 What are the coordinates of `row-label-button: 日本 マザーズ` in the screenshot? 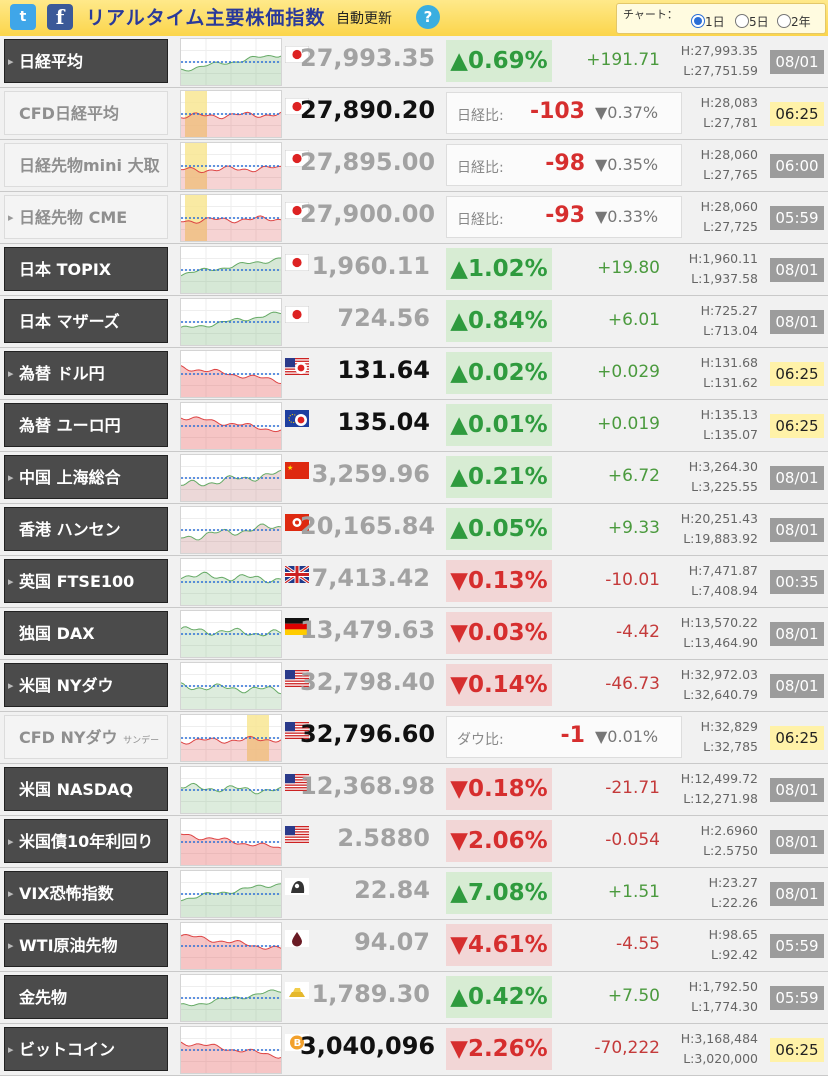 It's located at (86, 321).